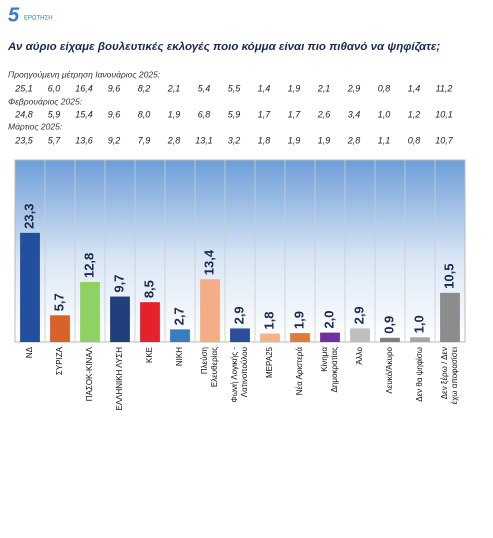 The image size is (493, 538). Describe the element at coordinates (389, 369) in the screenshot. I see `x-tick-label: Λευκό/Άκυρο` at that location.